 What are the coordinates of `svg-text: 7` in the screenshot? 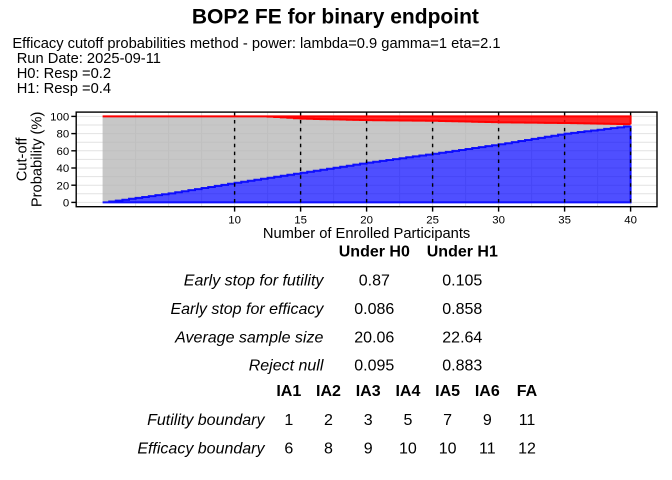 It's located at (447, 420).